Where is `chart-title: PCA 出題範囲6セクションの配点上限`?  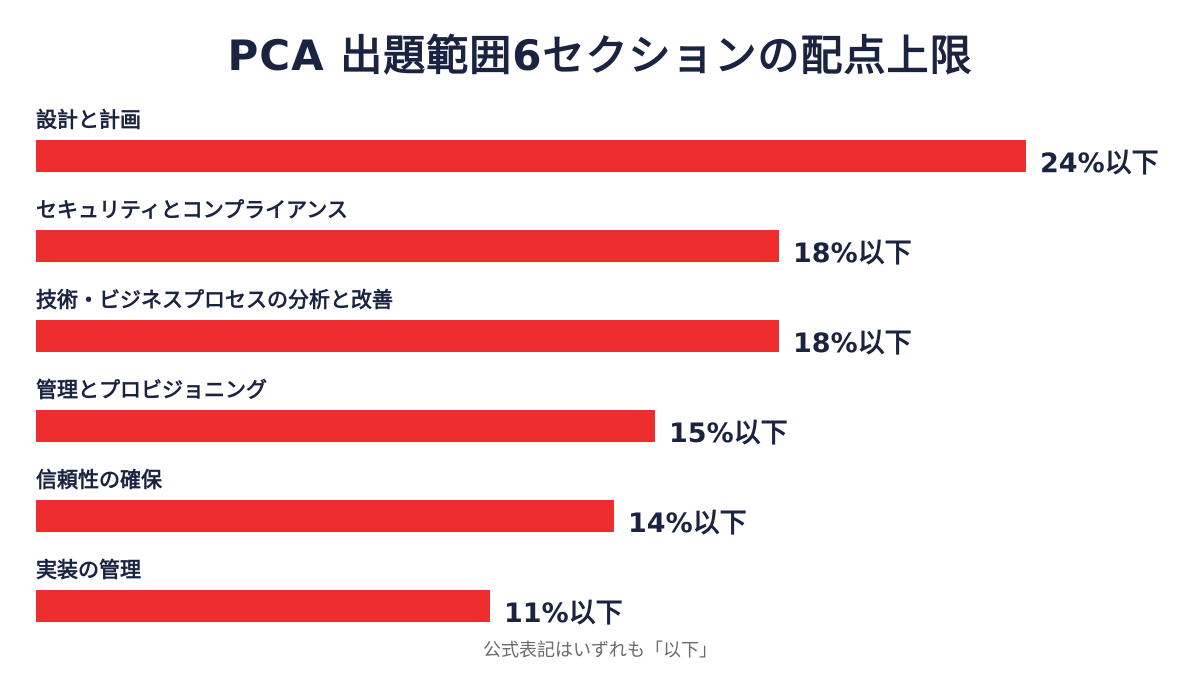
chart-title: PCA 出題範囲6セクションの配点上限 is located at coordinates (600, 55).